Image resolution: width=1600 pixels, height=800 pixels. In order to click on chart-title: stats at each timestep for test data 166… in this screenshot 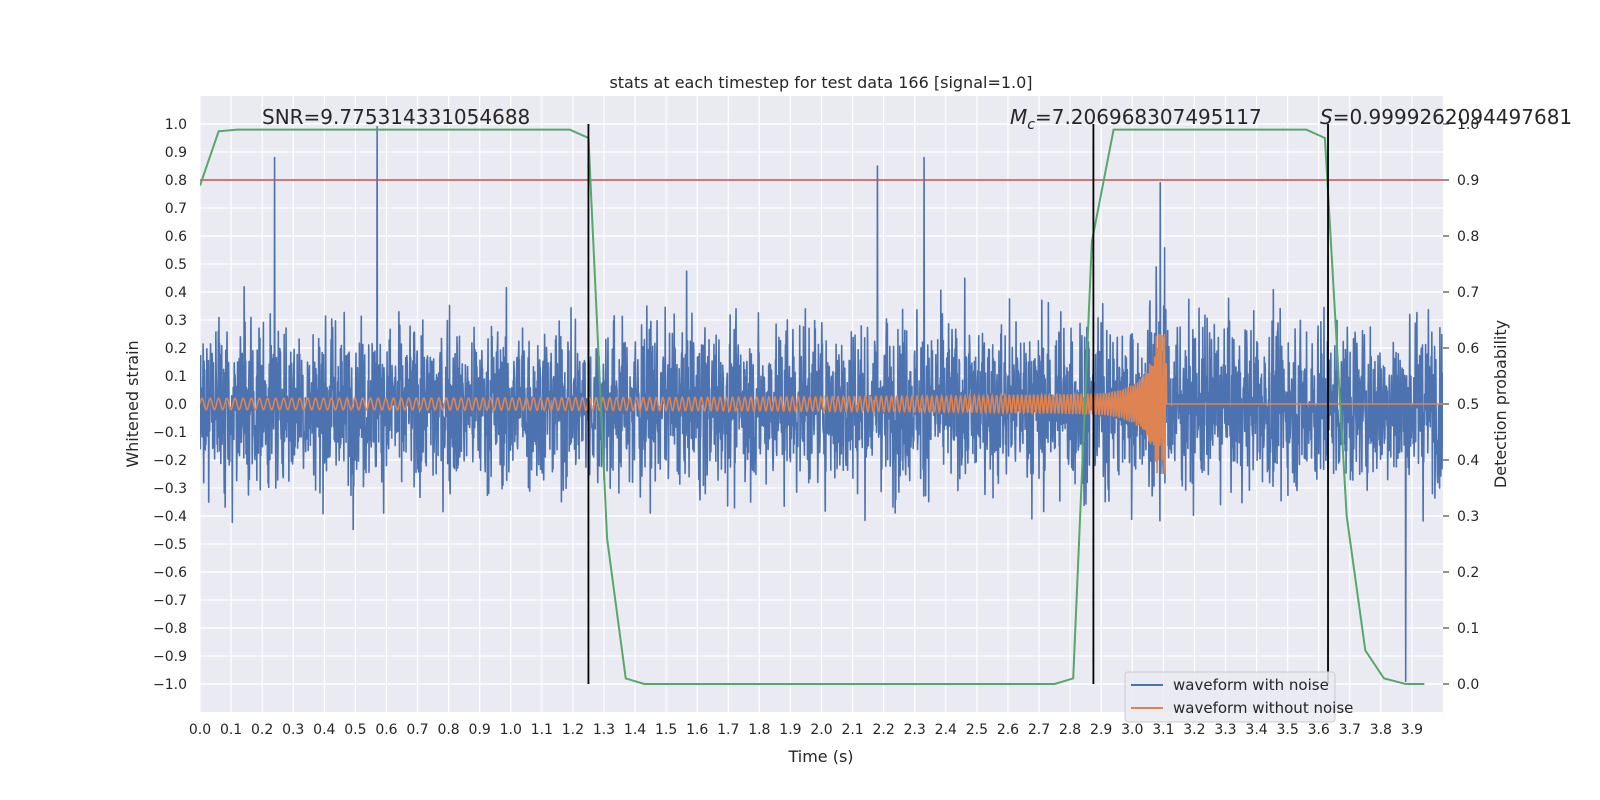, I will do `click(820, 82)`.